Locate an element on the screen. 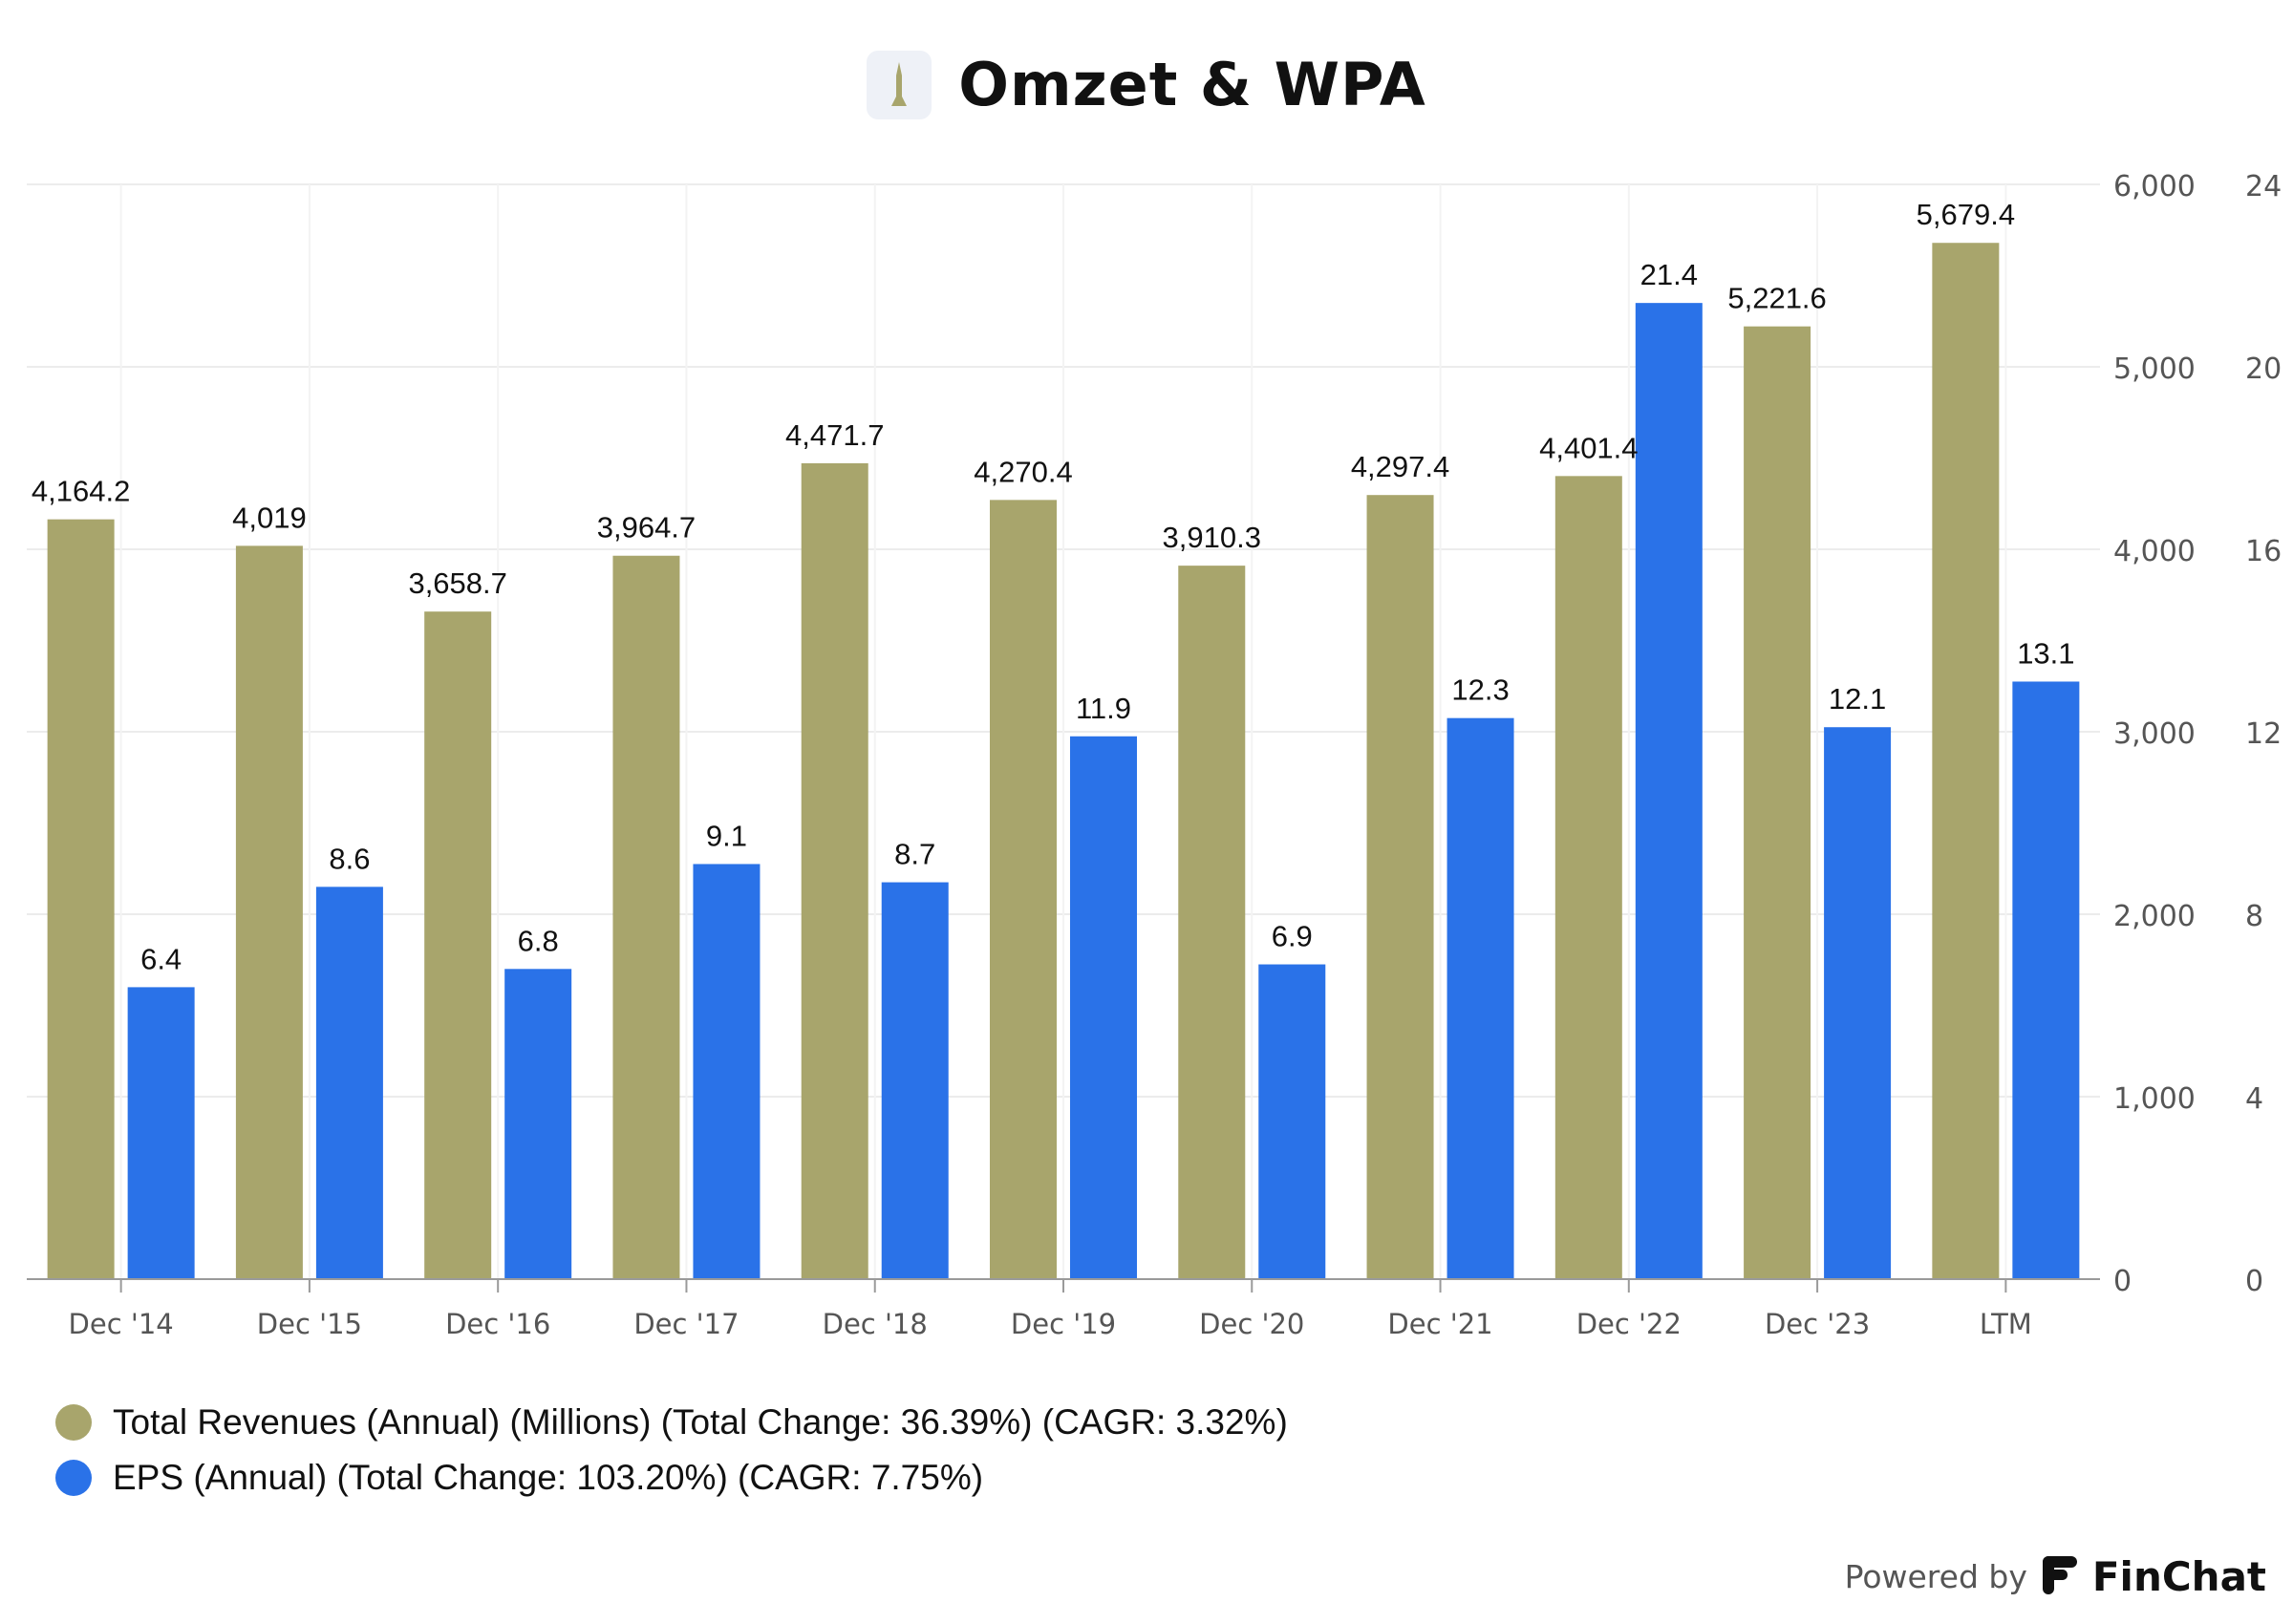 The width and height of the screenshot is (2293, 1624). x-tick-label: Dec '17 is located at coordinates (686, 1324).